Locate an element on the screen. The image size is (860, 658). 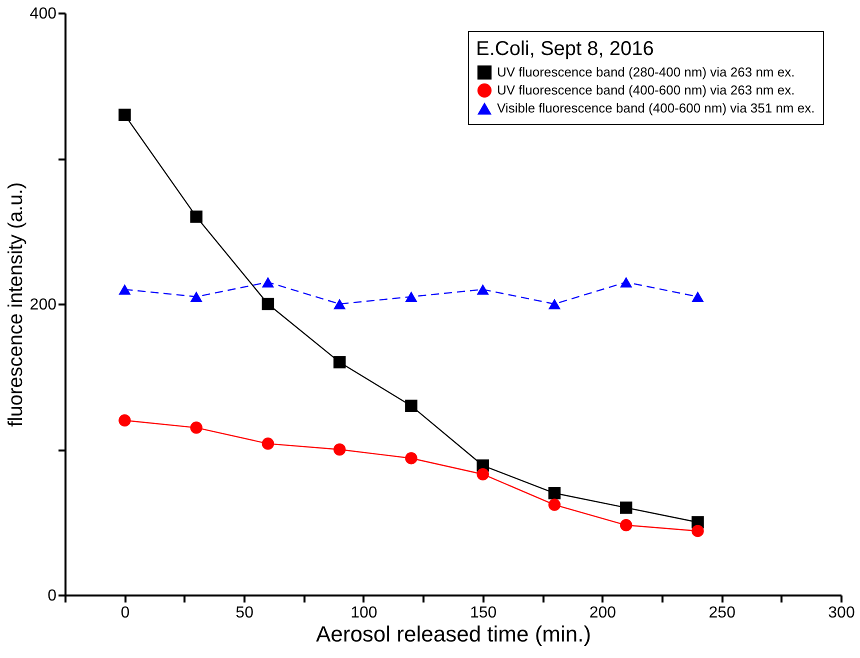
legend-title: E.Coli, Sept 8, 2016 is located at coordinates (565, 49).